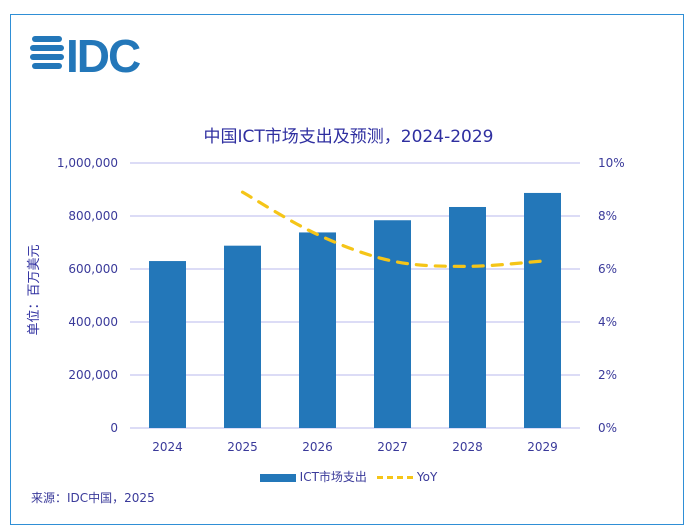  Describe the element at coordinates (167, 344) in the screenshot. I see `bar-2024` at that location.